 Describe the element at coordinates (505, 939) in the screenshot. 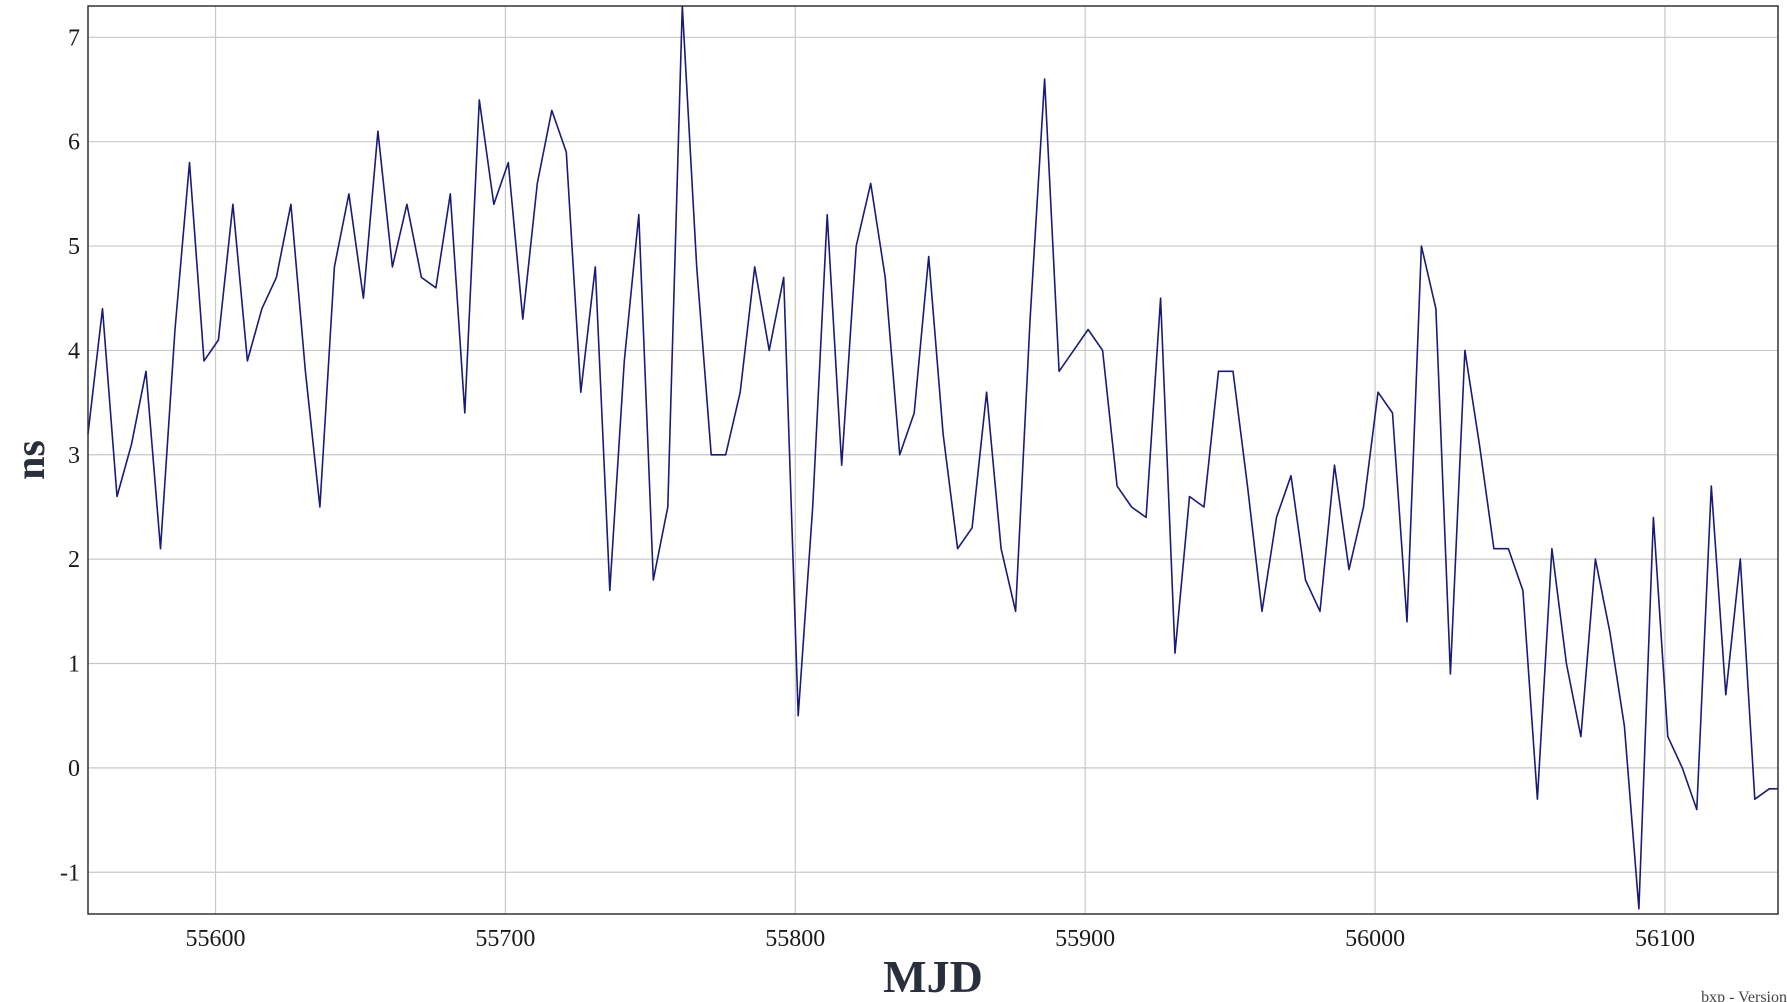

I see `x-tick-label: 55700` at that location.